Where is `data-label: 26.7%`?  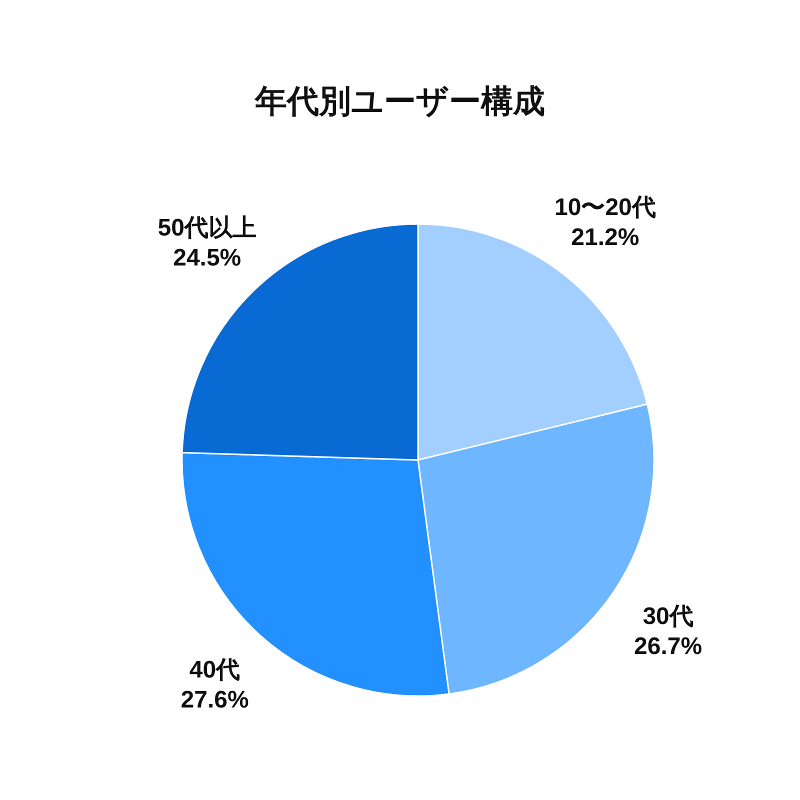 data-label: 26.7% is located at coordinates (668, 646).